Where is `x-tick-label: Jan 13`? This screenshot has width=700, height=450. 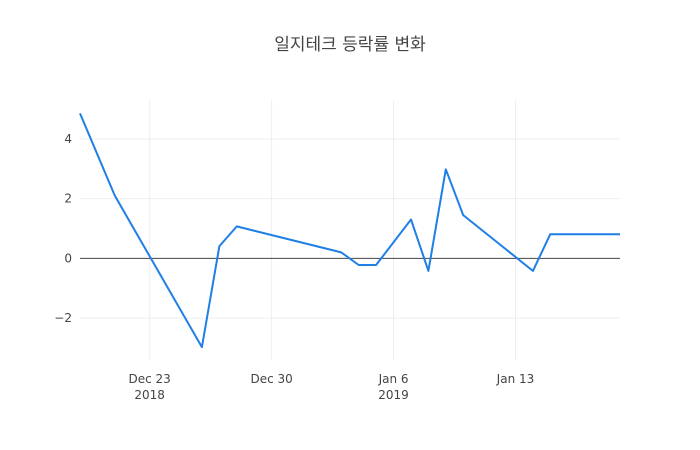
x-tick-label: Jan 13 is located at coordinates (515, 379).